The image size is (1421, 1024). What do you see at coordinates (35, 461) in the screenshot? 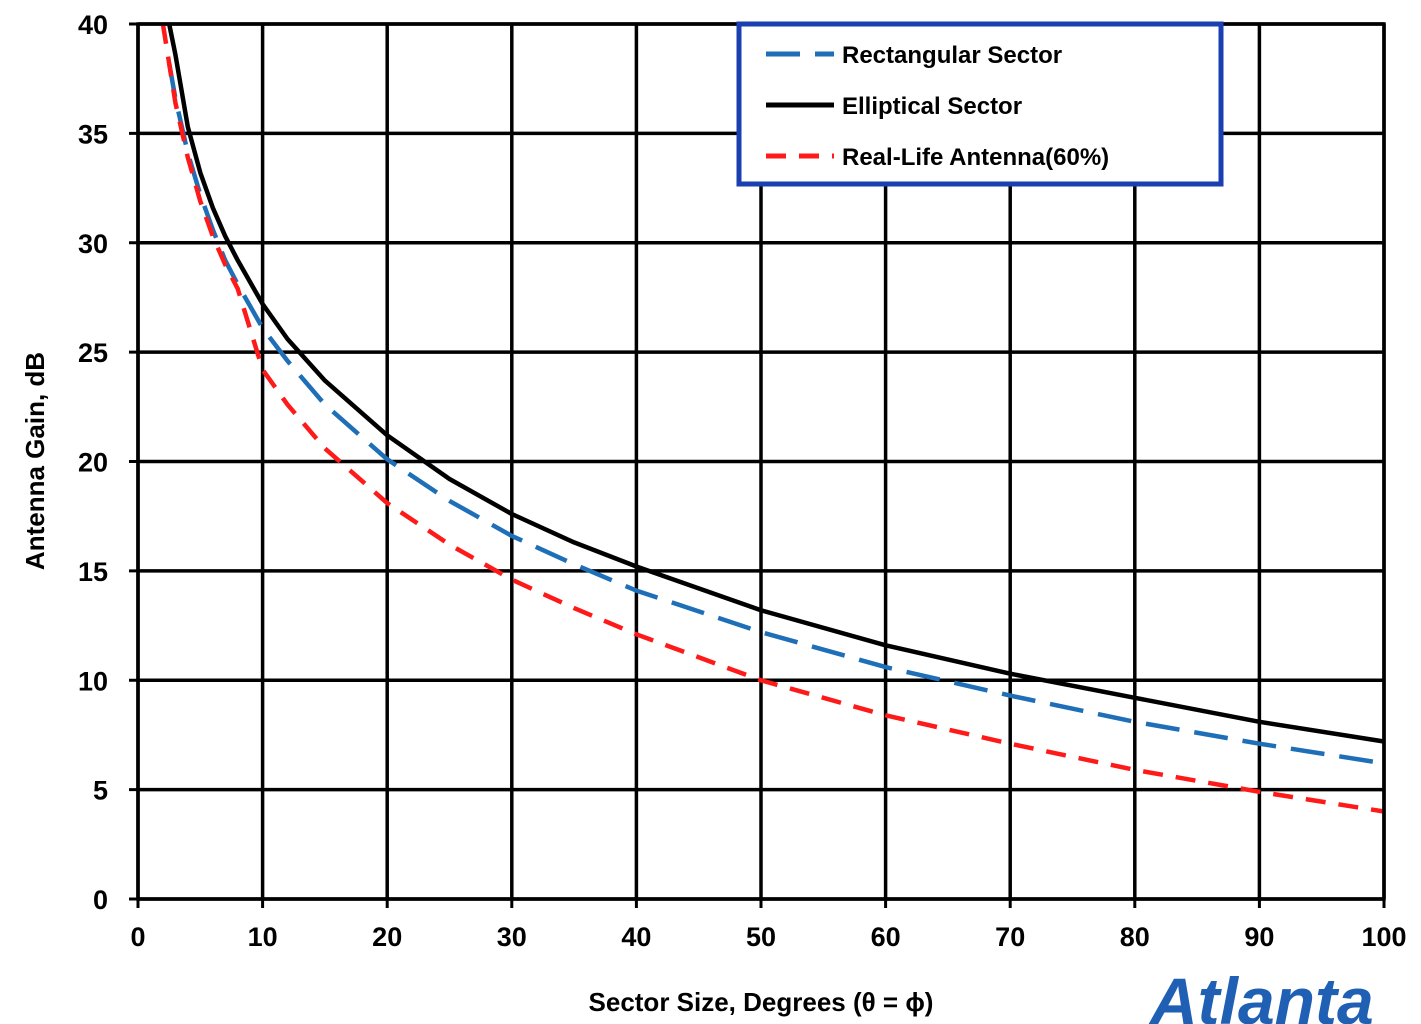
I see `y-axis-title: Antenna Gain, dB` at bounding box center [35, 461].